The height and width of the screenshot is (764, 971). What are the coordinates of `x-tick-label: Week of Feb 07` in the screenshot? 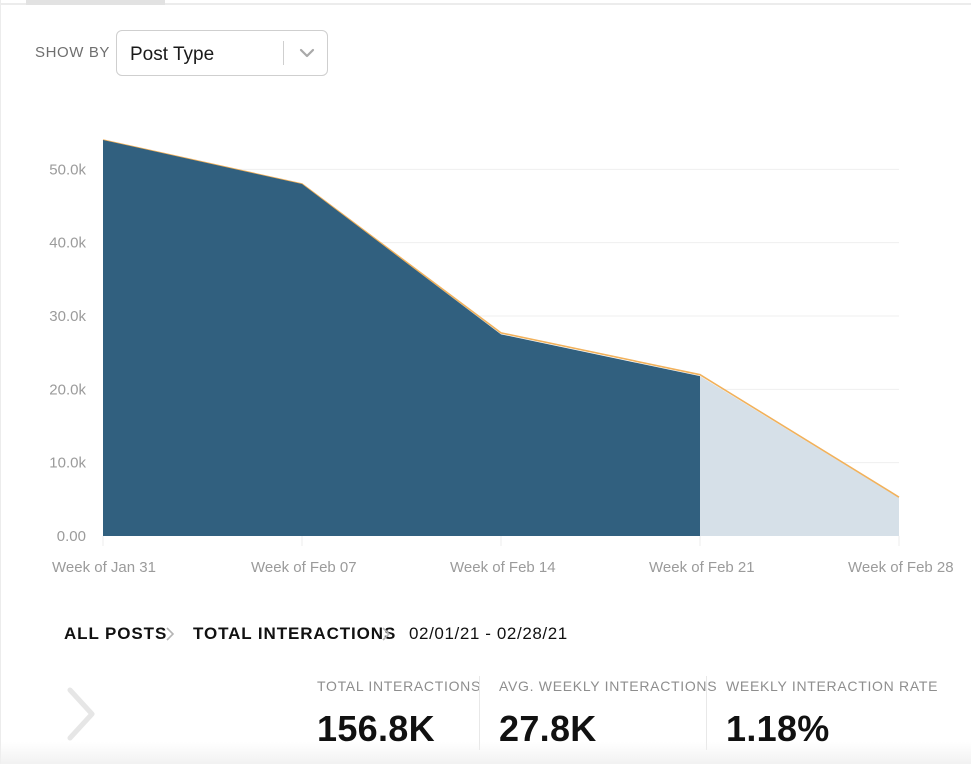 It's located at (304, 567).